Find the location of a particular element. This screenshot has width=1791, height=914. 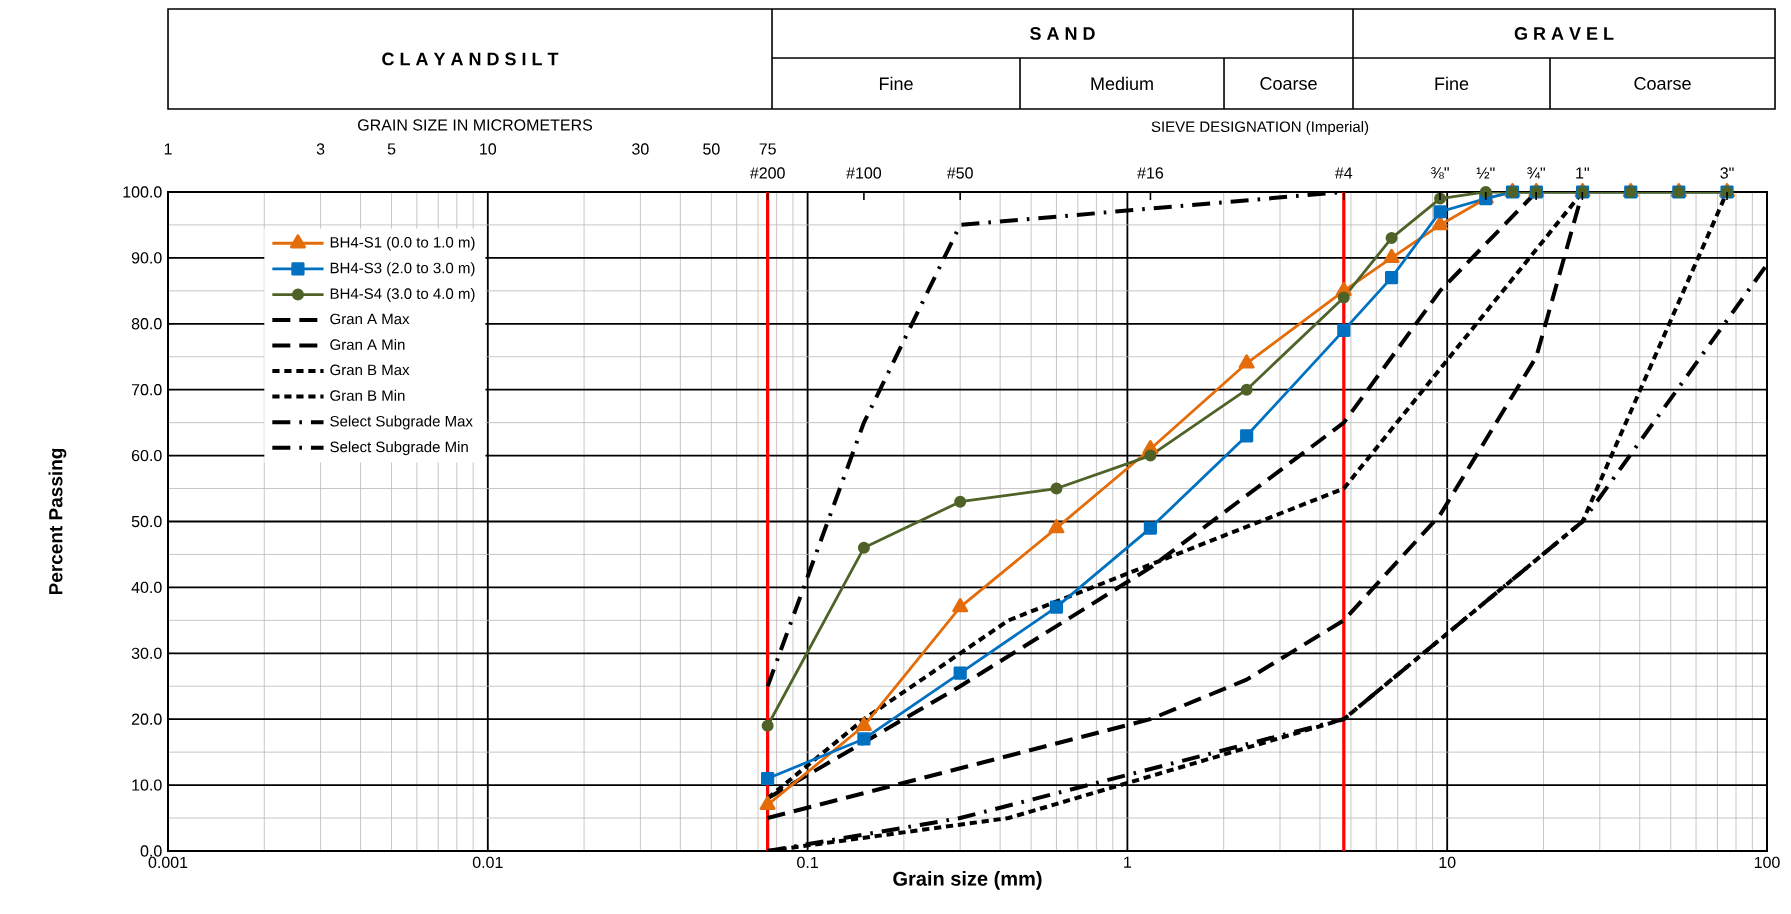

text: 75 is located at coordinates (767, 149).